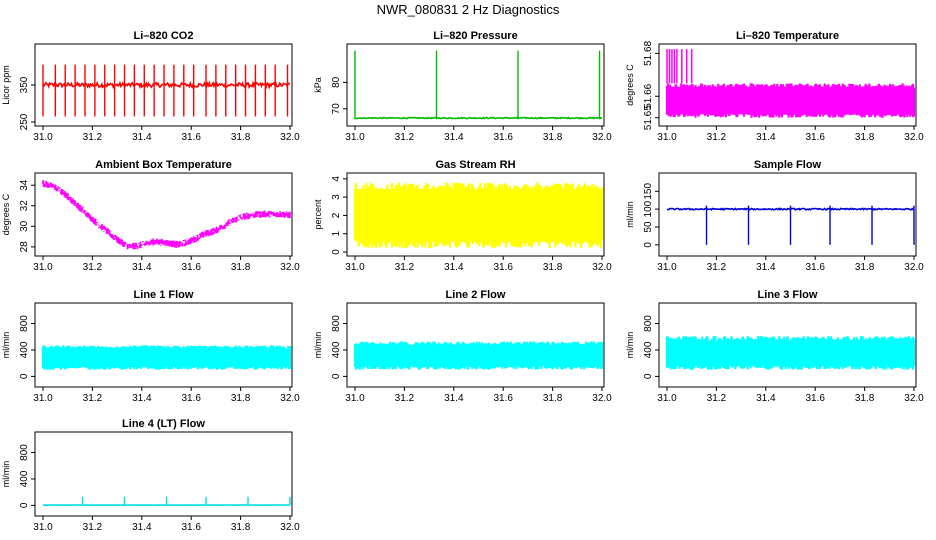 This screenshot has height=540, width=936. What do you see at coordinates (163, 424) in the screenshot?
I see `panel-title: Line 4 (LT) Flow` at bounding box center [163, 424].